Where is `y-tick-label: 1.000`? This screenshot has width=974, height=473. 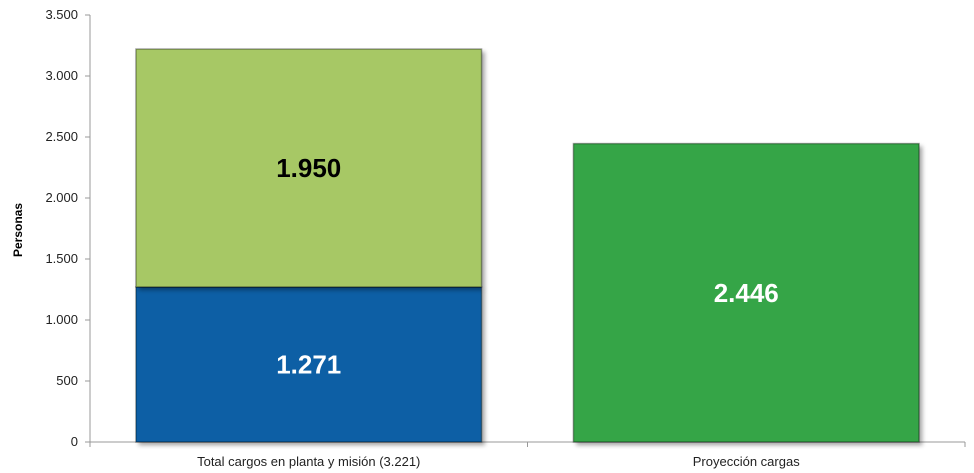
y-tick-label: 1.000 is located at coordinates (61, 319).